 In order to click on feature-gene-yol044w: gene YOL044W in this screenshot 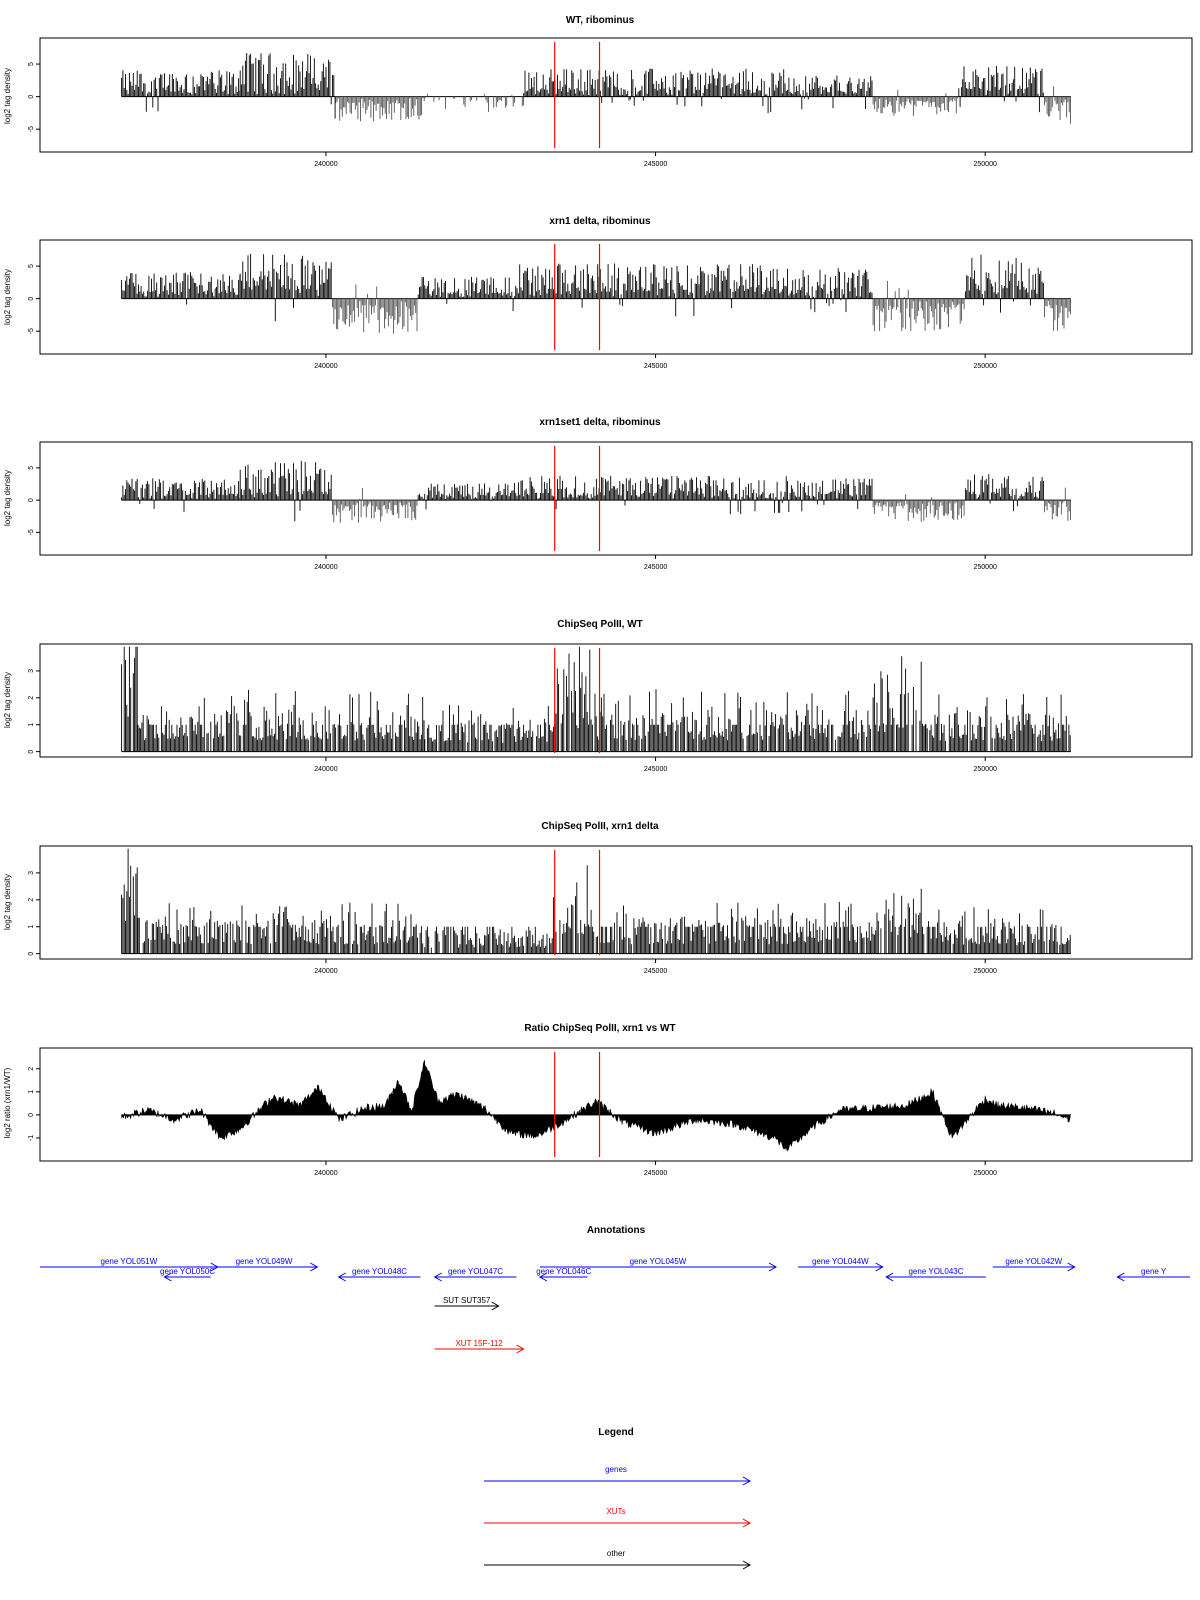, I will do `click(841, 1264)`.